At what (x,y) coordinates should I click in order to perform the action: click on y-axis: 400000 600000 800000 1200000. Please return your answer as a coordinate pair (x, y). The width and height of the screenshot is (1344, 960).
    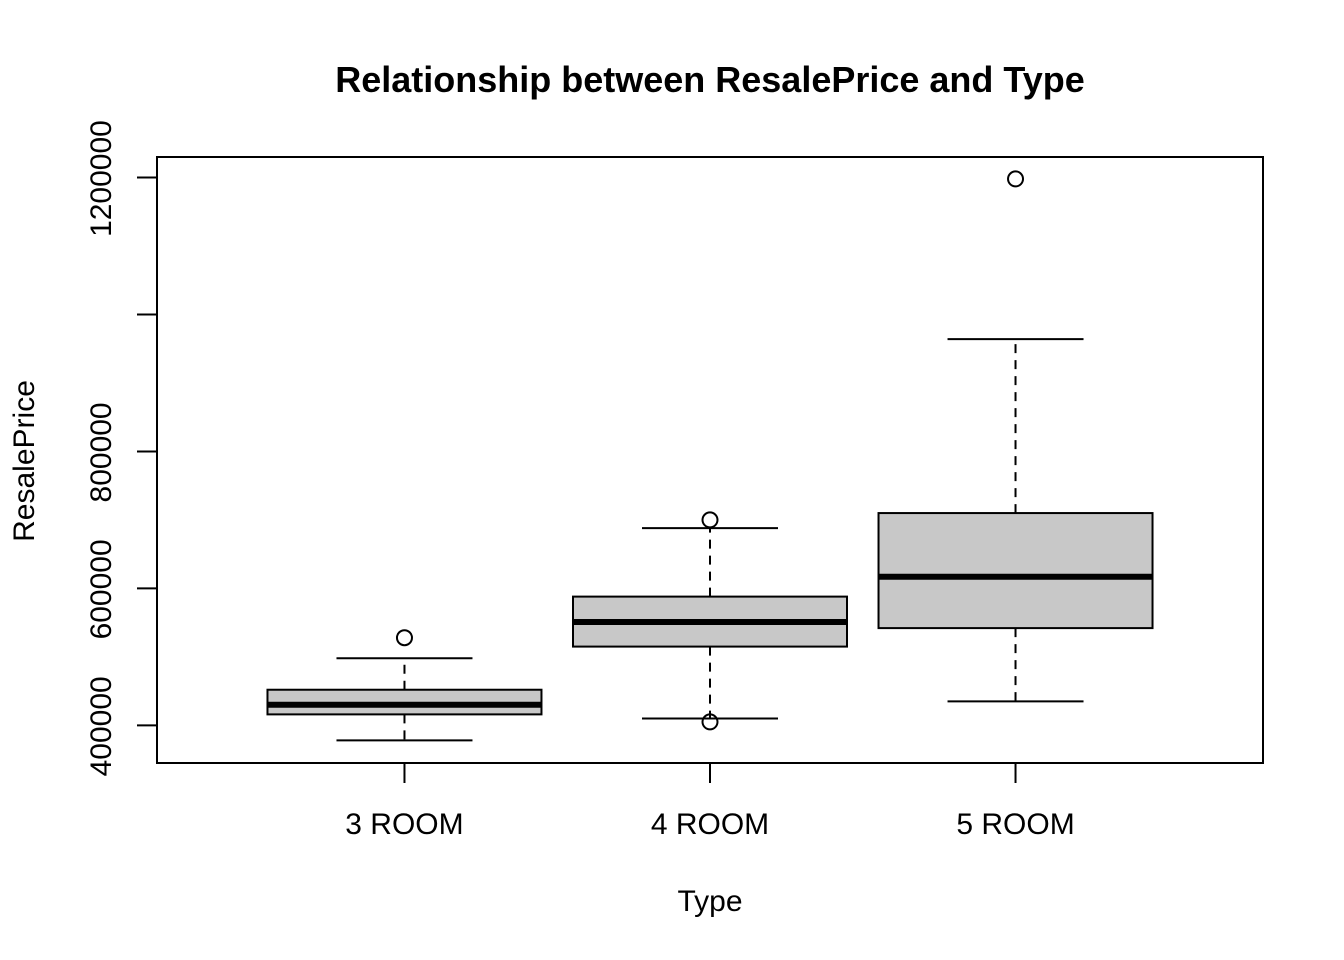
    Looking at the image, I should click on (121, 448).